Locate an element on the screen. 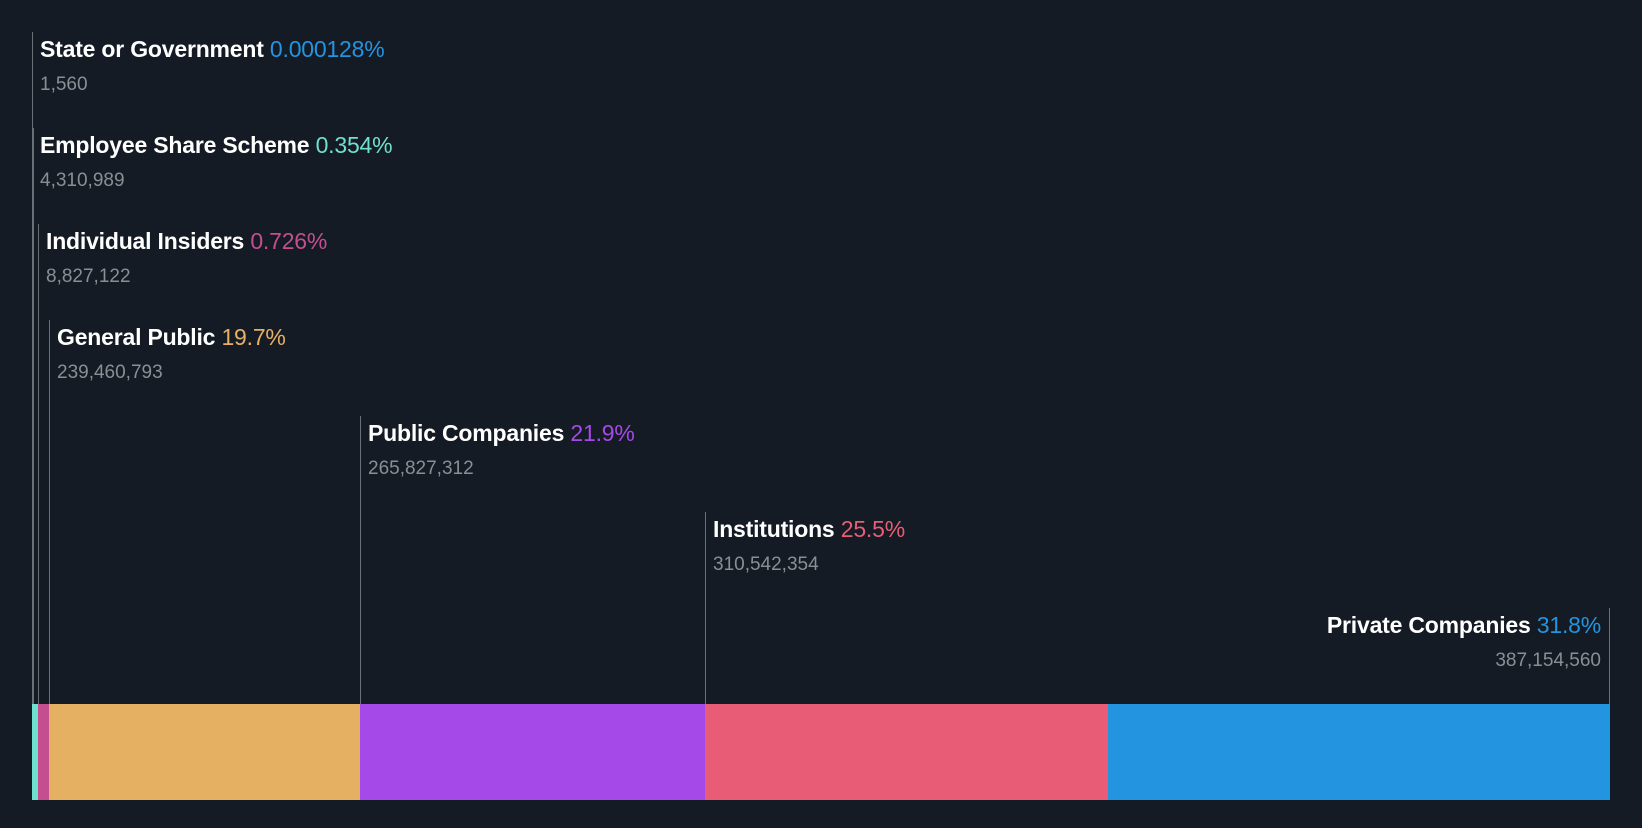 This screenshot has width=1642, height=828. segment-percent: 0.000128% is located at coordinates (327, 49).